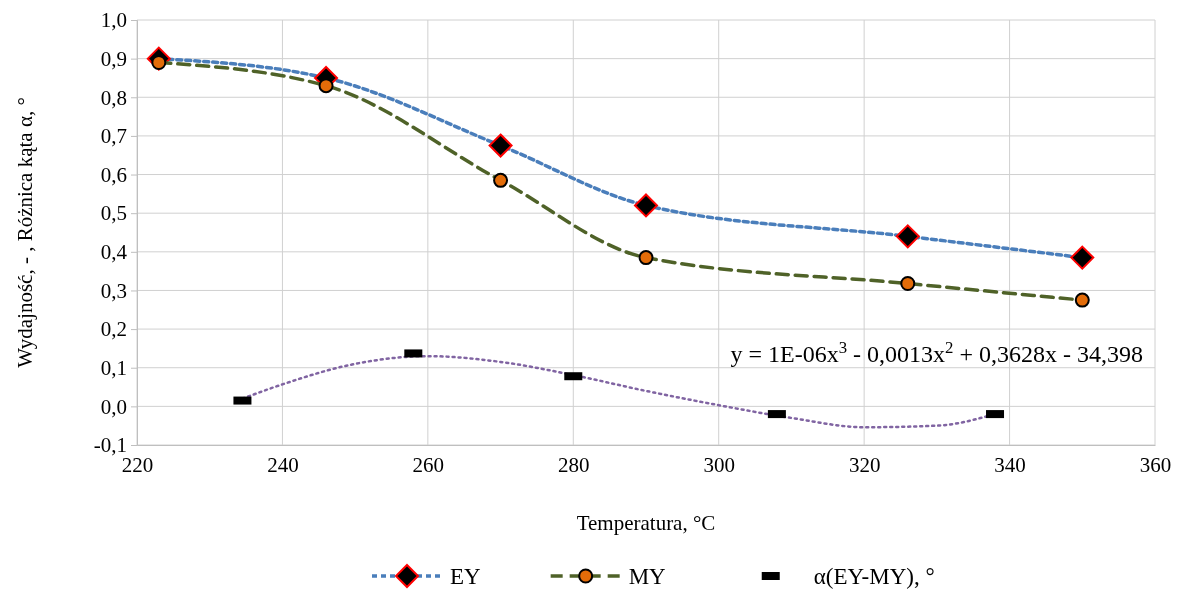 The image size is (1185, 589). What do you see at coordinates (574, 464) in the screenshot?
I see `x-tick-label: 280` at bounding box center [574, 464].